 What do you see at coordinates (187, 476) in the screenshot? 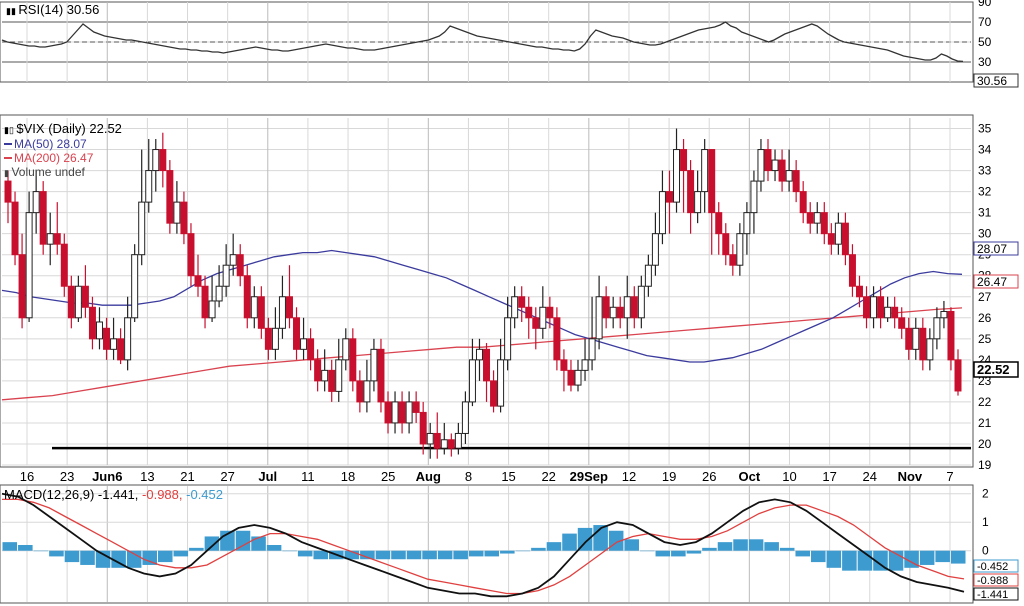
I see `date-tick-label: 21` at bounding box center [187, 476].